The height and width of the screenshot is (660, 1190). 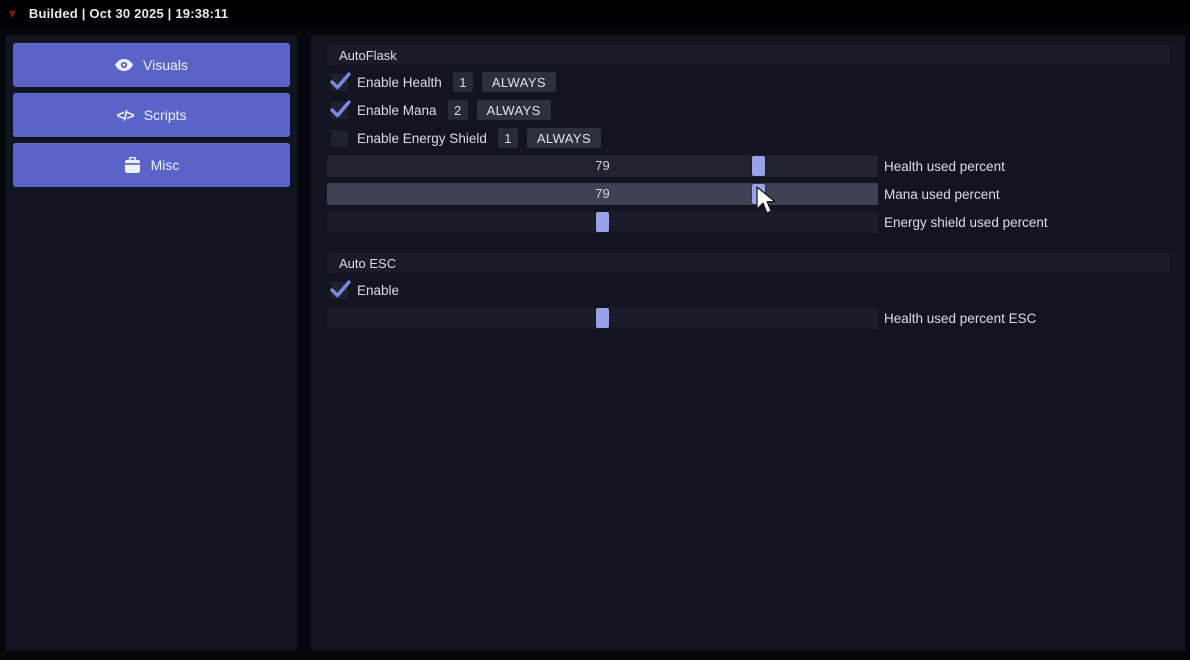 I want to click on sidebar-item-label: Visuals, so click(x=165, y=65).